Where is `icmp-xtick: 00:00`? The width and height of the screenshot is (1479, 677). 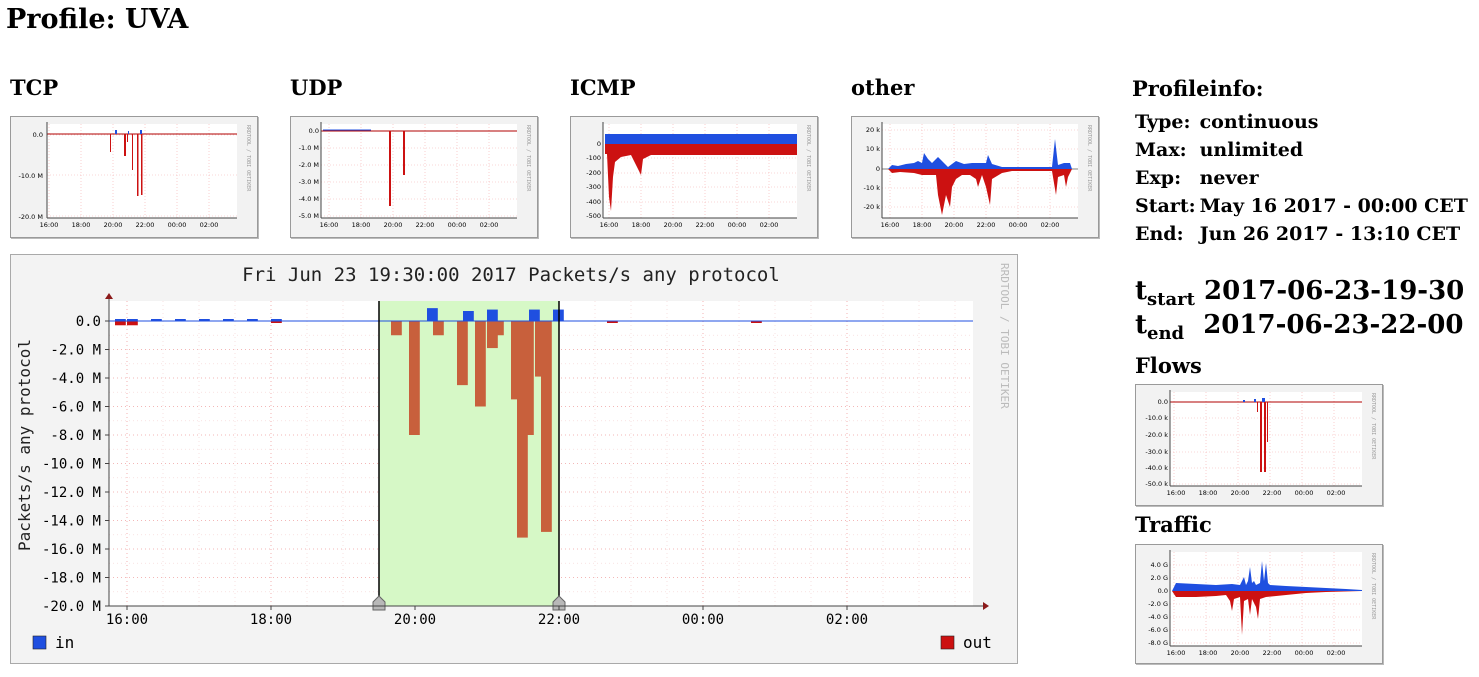
icmp-xtick: 00:00 is located at coordinates (737, 225).